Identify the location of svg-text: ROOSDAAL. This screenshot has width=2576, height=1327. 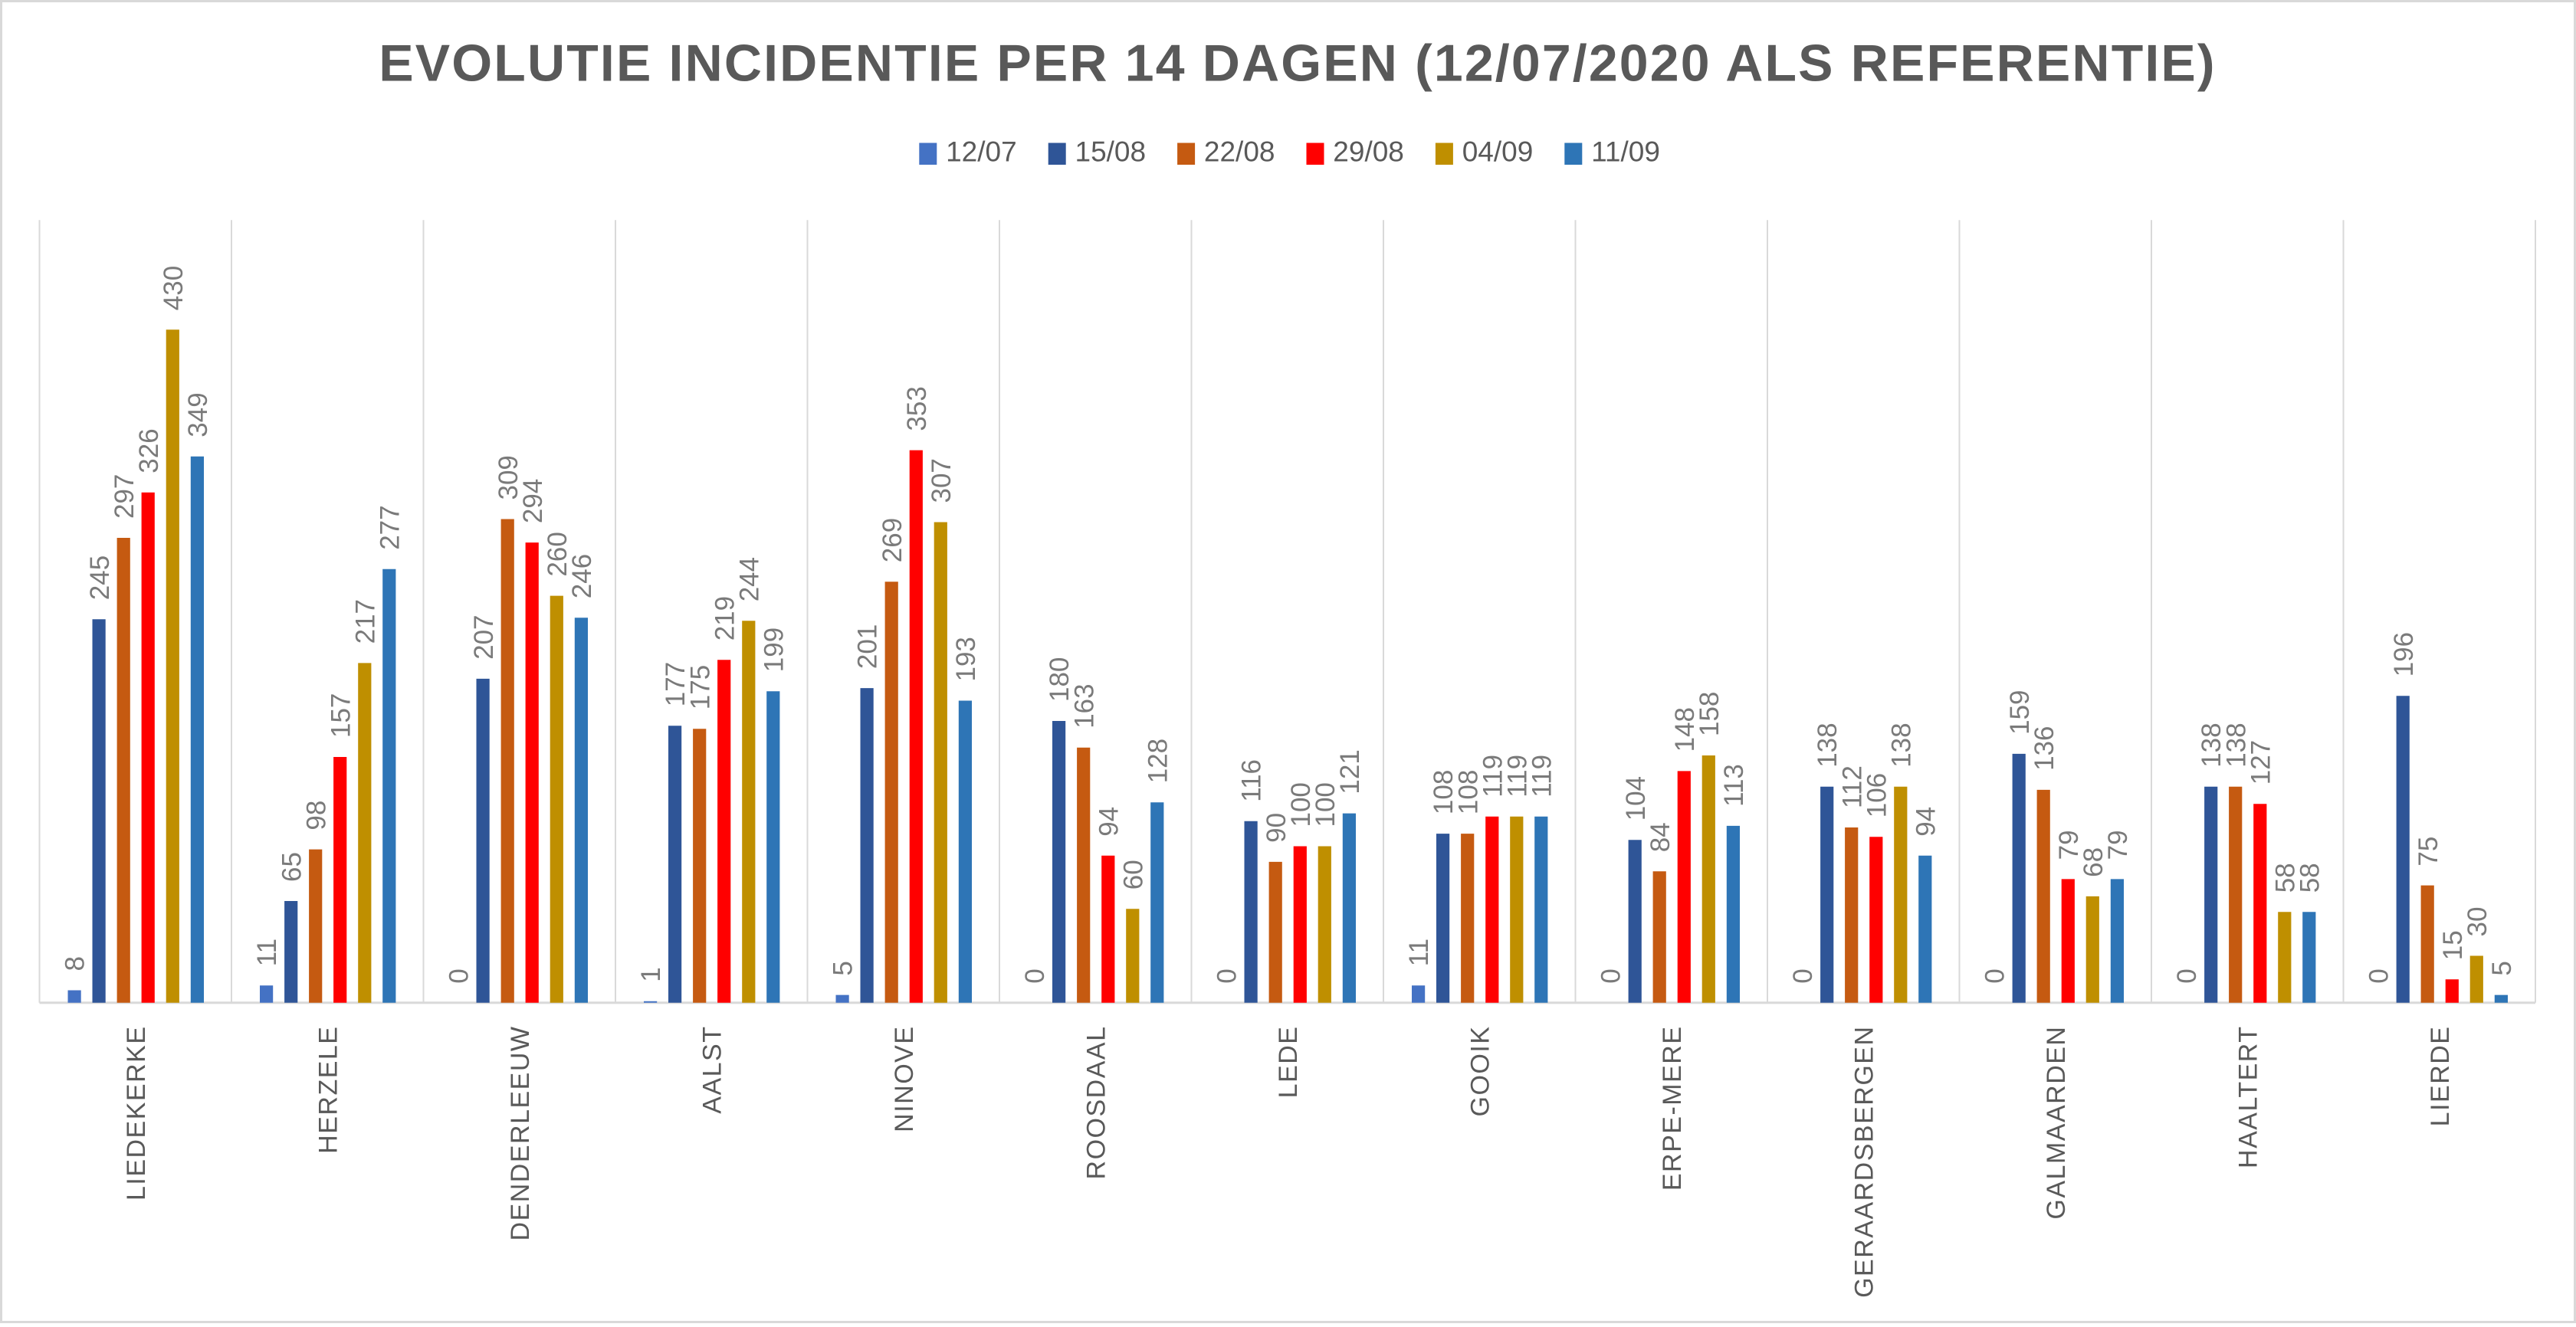
(1096, 1103).